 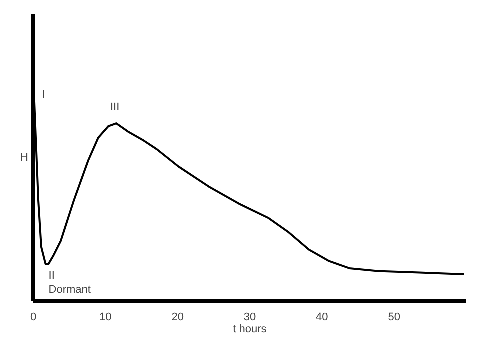 I want to click on x-tick-label: 20, so click(x=178, y=318).